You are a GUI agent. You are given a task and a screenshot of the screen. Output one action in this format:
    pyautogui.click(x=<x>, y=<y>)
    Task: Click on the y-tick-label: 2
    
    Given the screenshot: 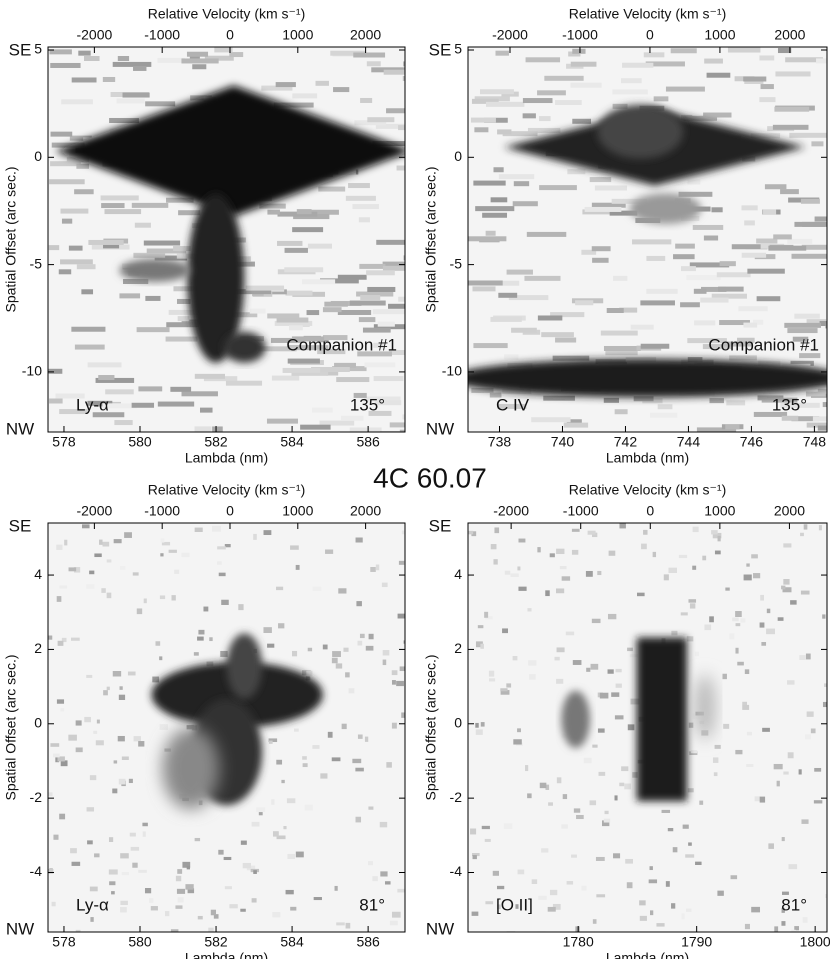 What is the action you would take?
    pyautogui.click(x=458, y=648)
    